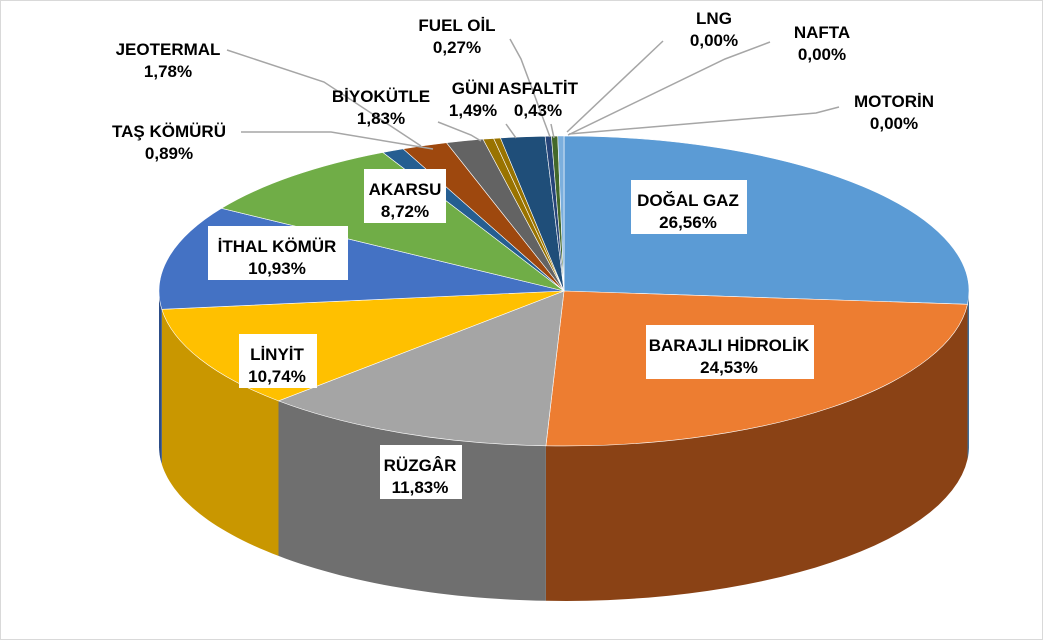 The width and height of the screenshot is (1043, 641). Describe the element at coordinates (337, 140) in the screenshot. I see `leader-line-taş-kömürü` at that location.